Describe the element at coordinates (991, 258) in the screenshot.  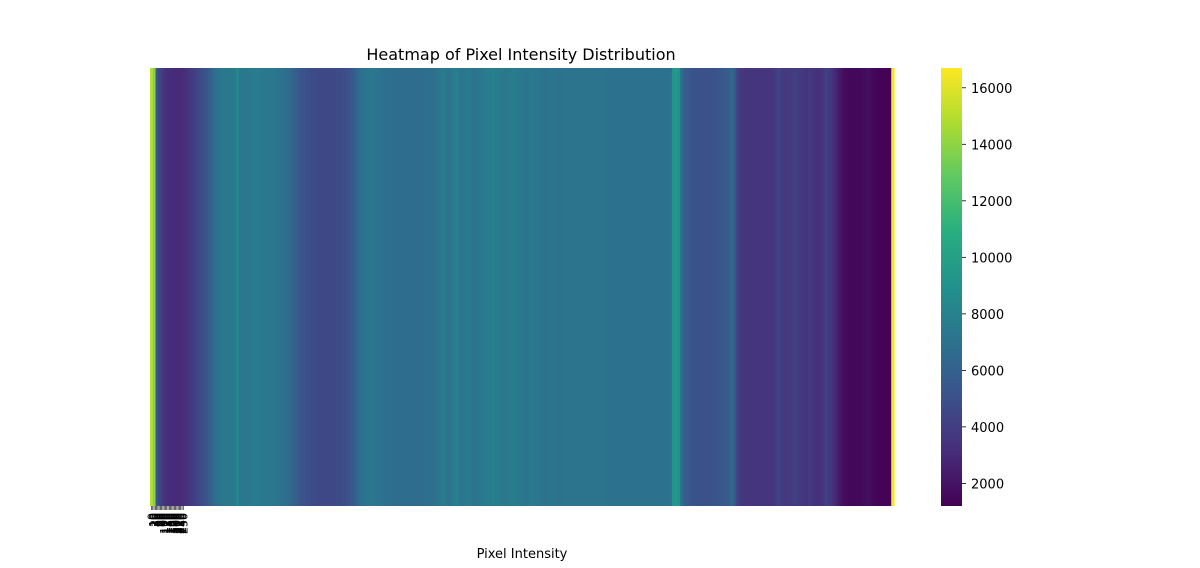
I see `colorbar-tick-label: 10000` at that location.